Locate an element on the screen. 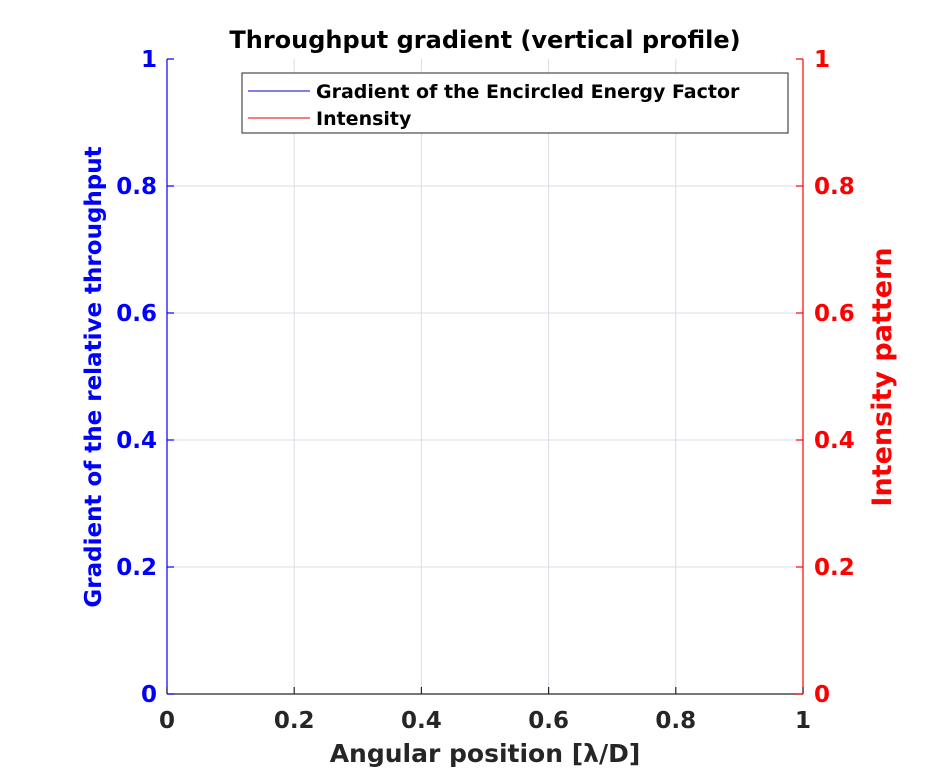  x-axis-label: Angular position [λ/D] is located at coordinates (485, 753).